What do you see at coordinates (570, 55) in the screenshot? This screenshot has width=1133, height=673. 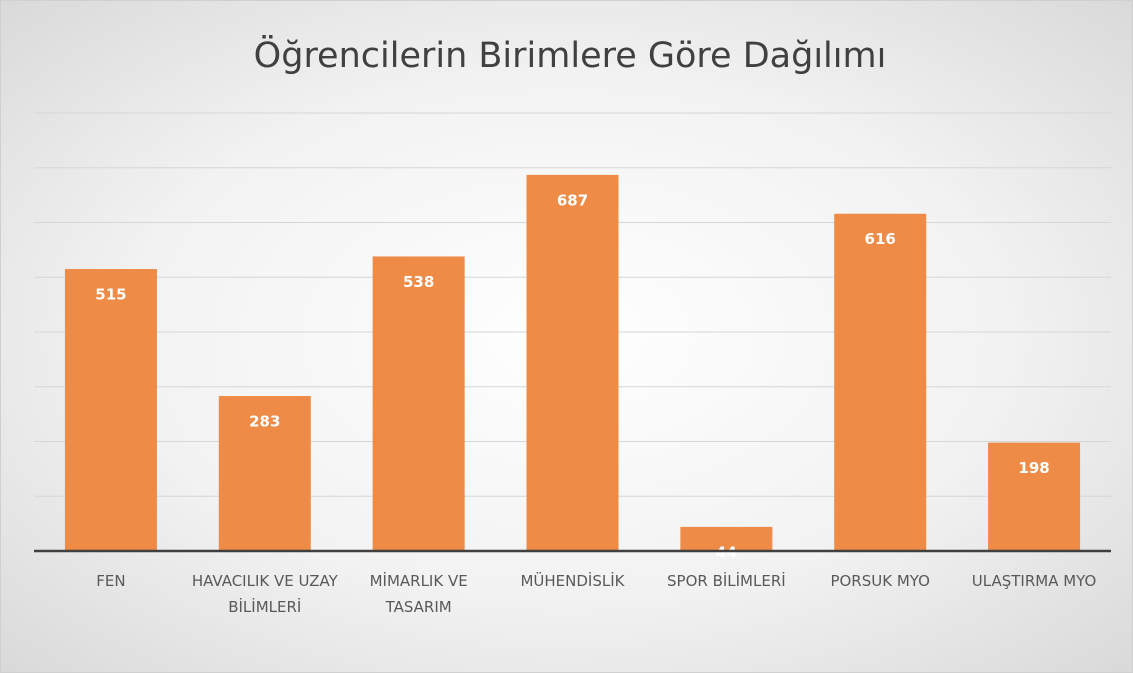 I see `chart-title: Öğrencilerin Birimlere Göre Dağılımı` at bounding box center [570, 55].